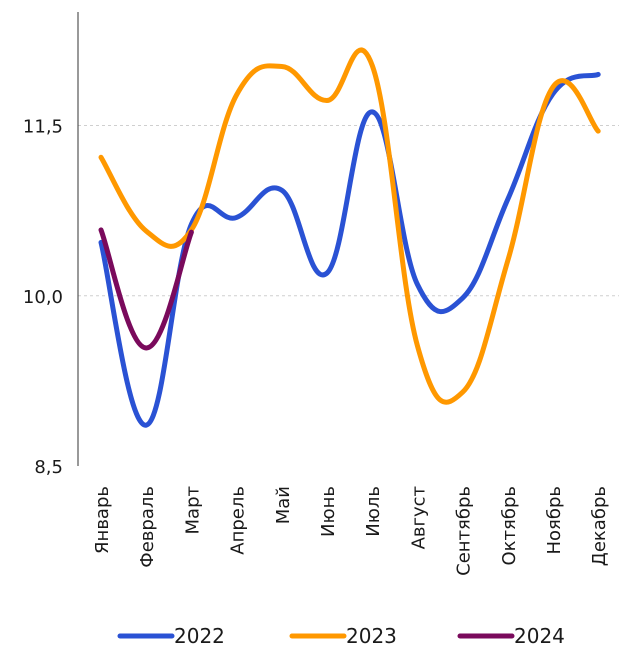  What do you see at coordinates (464, 531) in the screenshot?
I see `x-tick-label: Сентябрь` at bounding box center [464, 531].